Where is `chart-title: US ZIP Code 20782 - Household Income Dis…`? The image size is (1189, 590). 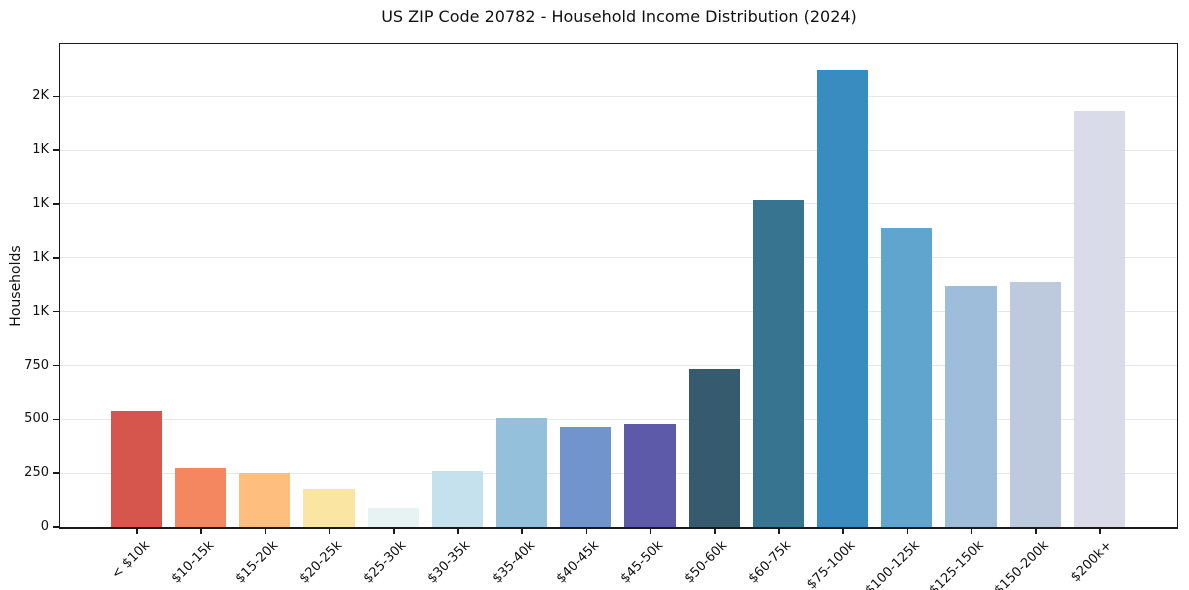 chart-title: US ZIP Code 20782 - Household Income Dis… is located at coordinates (619, 16).